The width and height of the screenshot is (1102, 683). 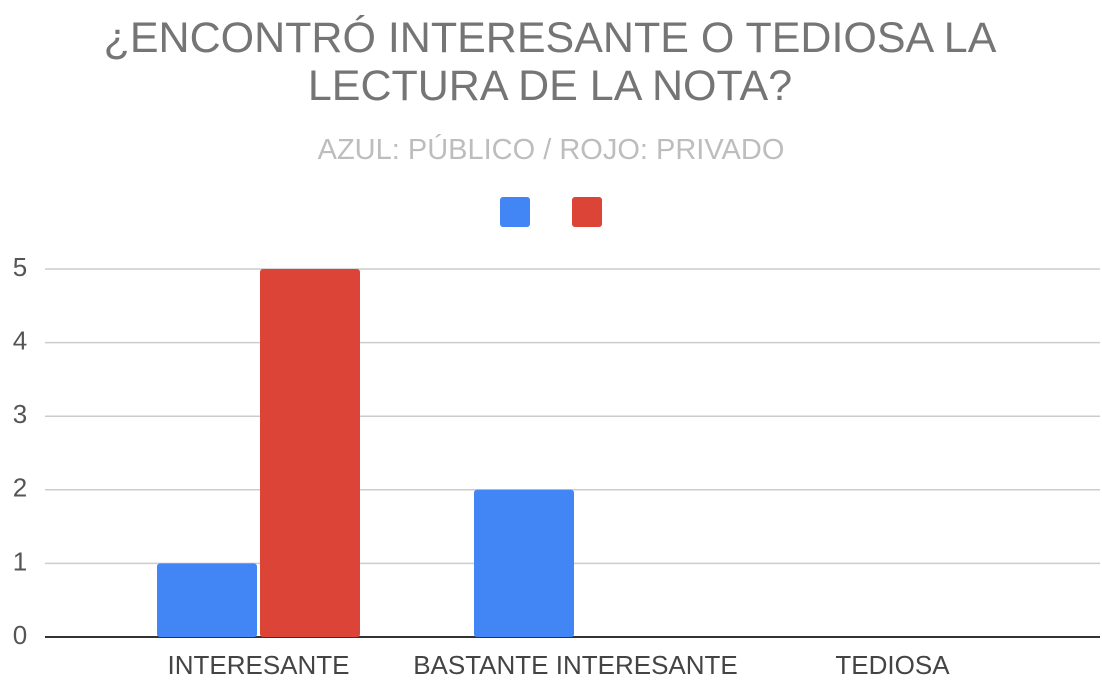 What do you see at coordinates (258, 665) in the screenshot?
I see `x-tick-label: INTERESANTE` at bounding box center [258, 665].